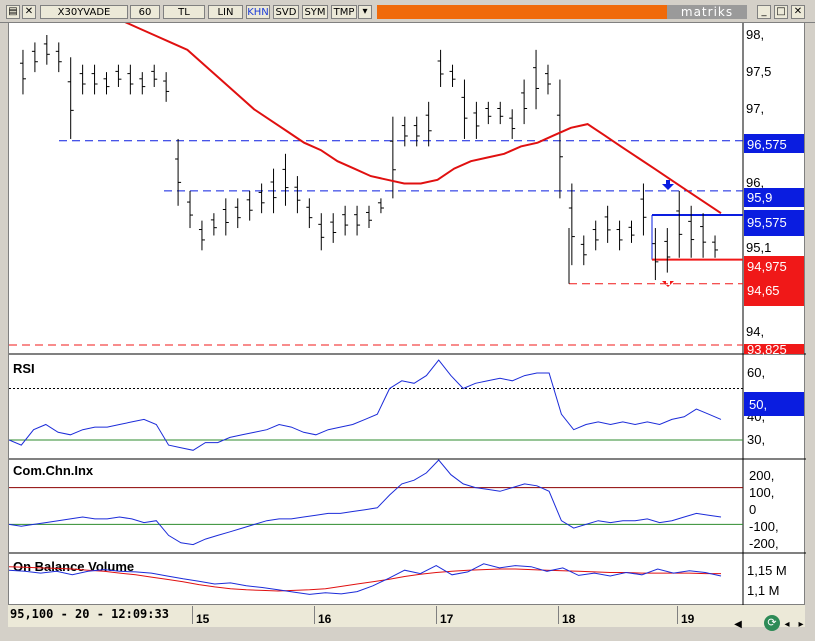  I want to click on cci-tick: -100,, so click(764, 526).